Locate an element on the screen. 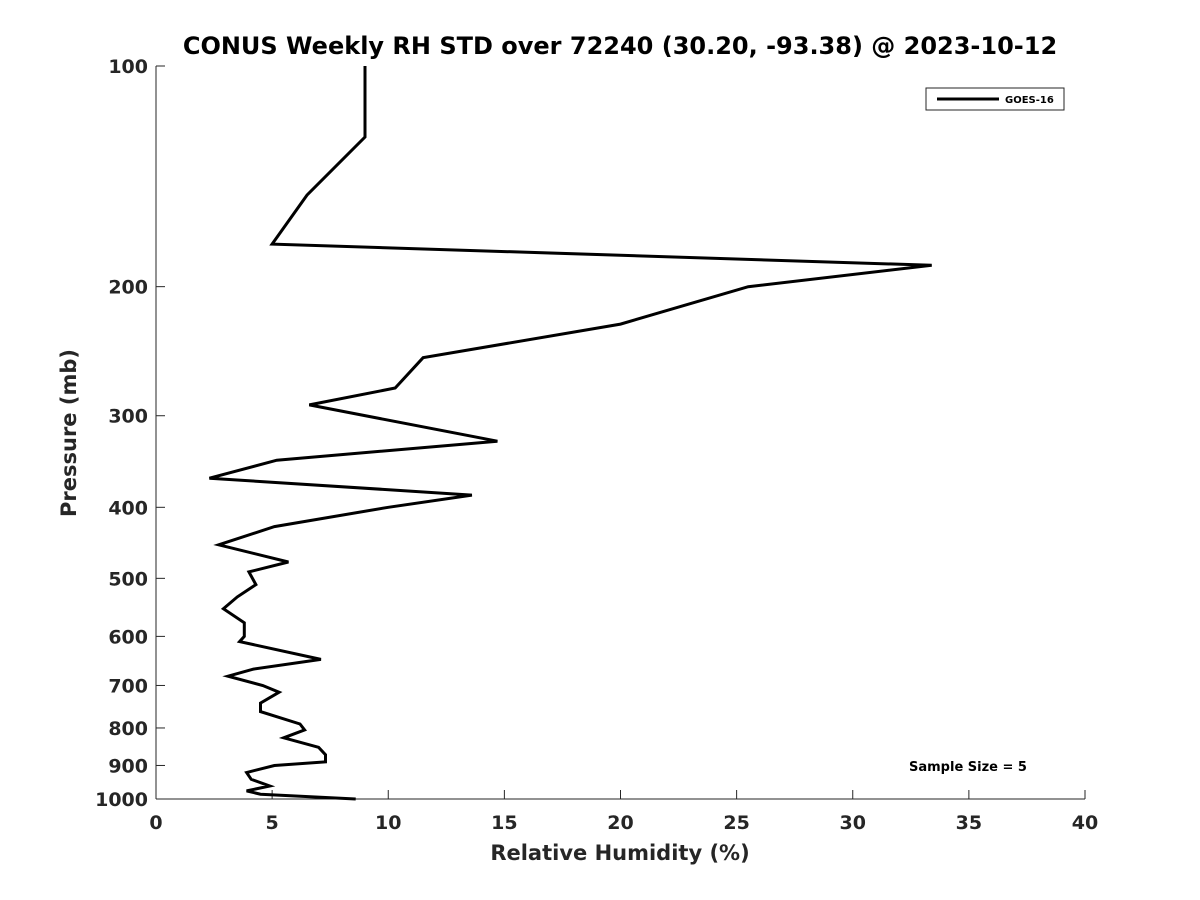 Image resolution: width=1200 pixels, height=900 pixels. y-tick-label: 700 is located at coordinates (128, 686).